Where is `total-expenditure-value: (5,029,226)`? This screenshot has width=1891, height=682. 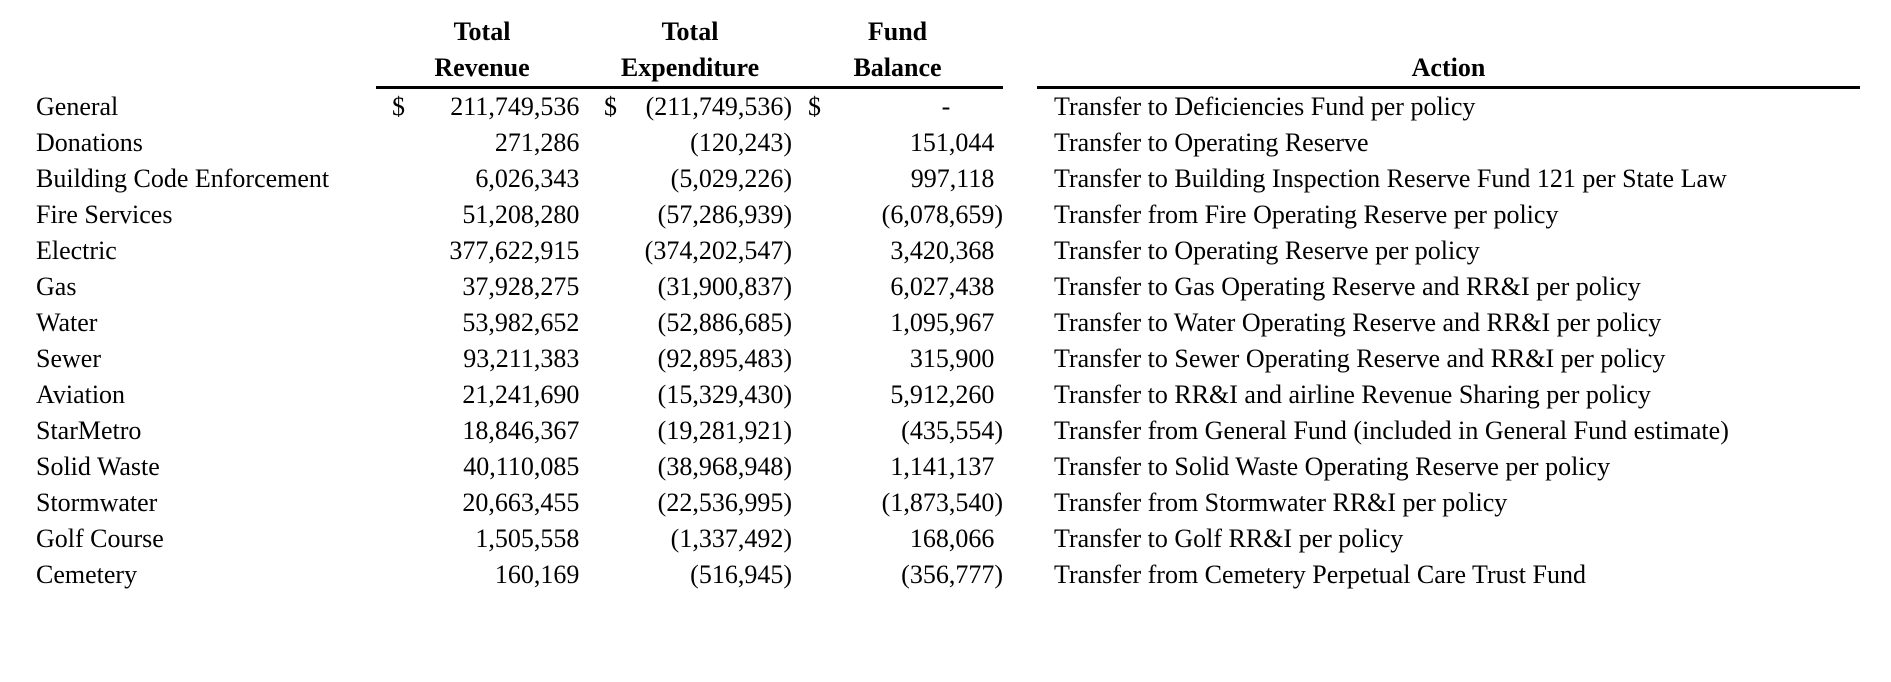
total-expenditure-value: (5,029,226) is located at coordinates (731, 178).